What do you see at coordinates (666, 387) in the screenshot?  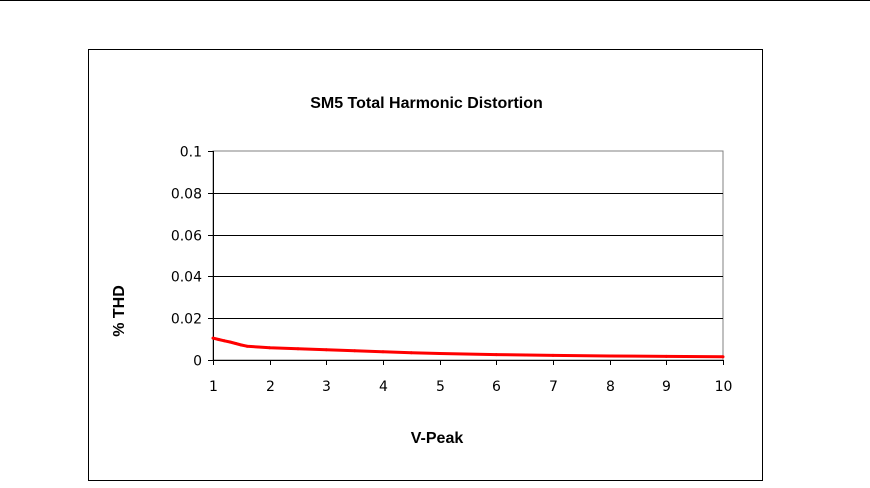 I see `x-tick-label: 9` at bounding box center [666, 387].